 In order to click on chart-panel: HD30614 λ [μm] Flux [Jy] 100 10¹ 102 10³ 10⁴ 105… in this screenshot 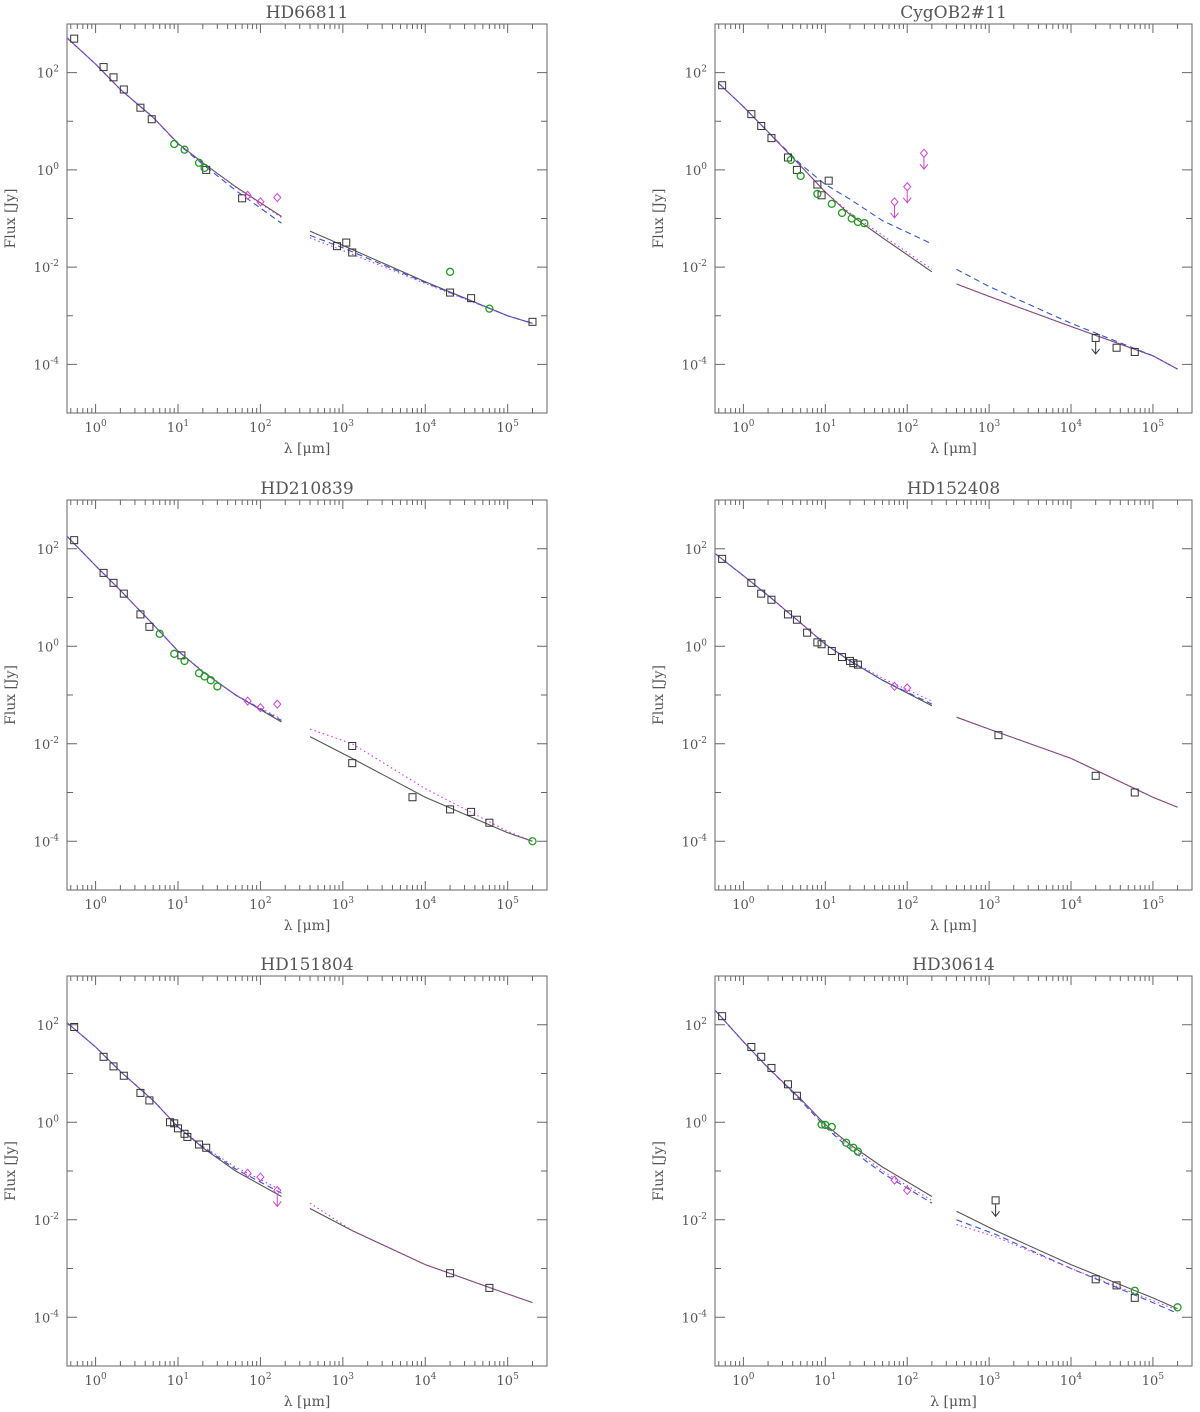, I will do `click(922, 1182)`.